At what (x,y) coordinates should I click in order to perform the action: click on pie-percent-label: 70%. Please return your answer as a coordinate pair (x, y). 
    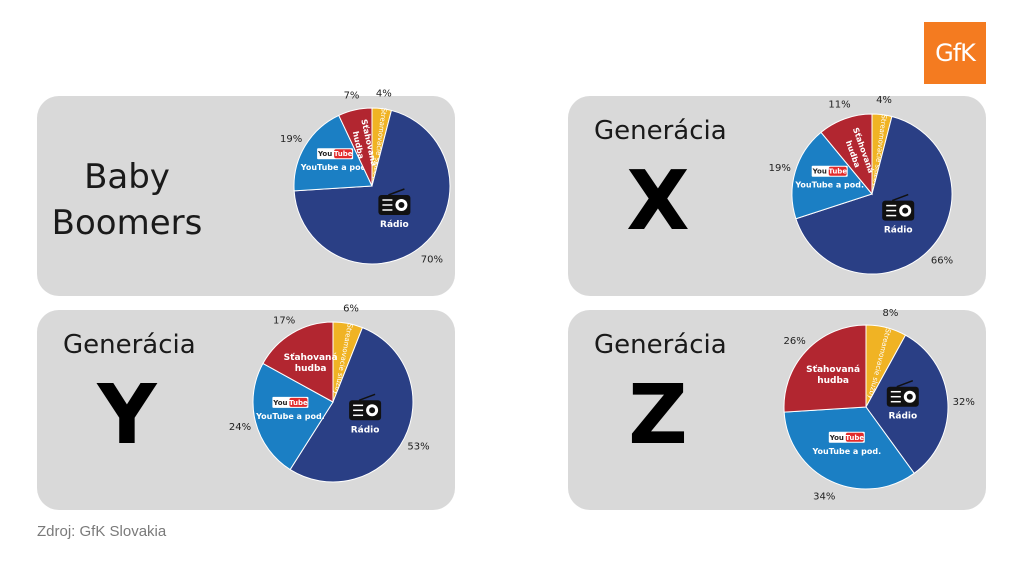
    Looking at the image, I should click on (432, 259).